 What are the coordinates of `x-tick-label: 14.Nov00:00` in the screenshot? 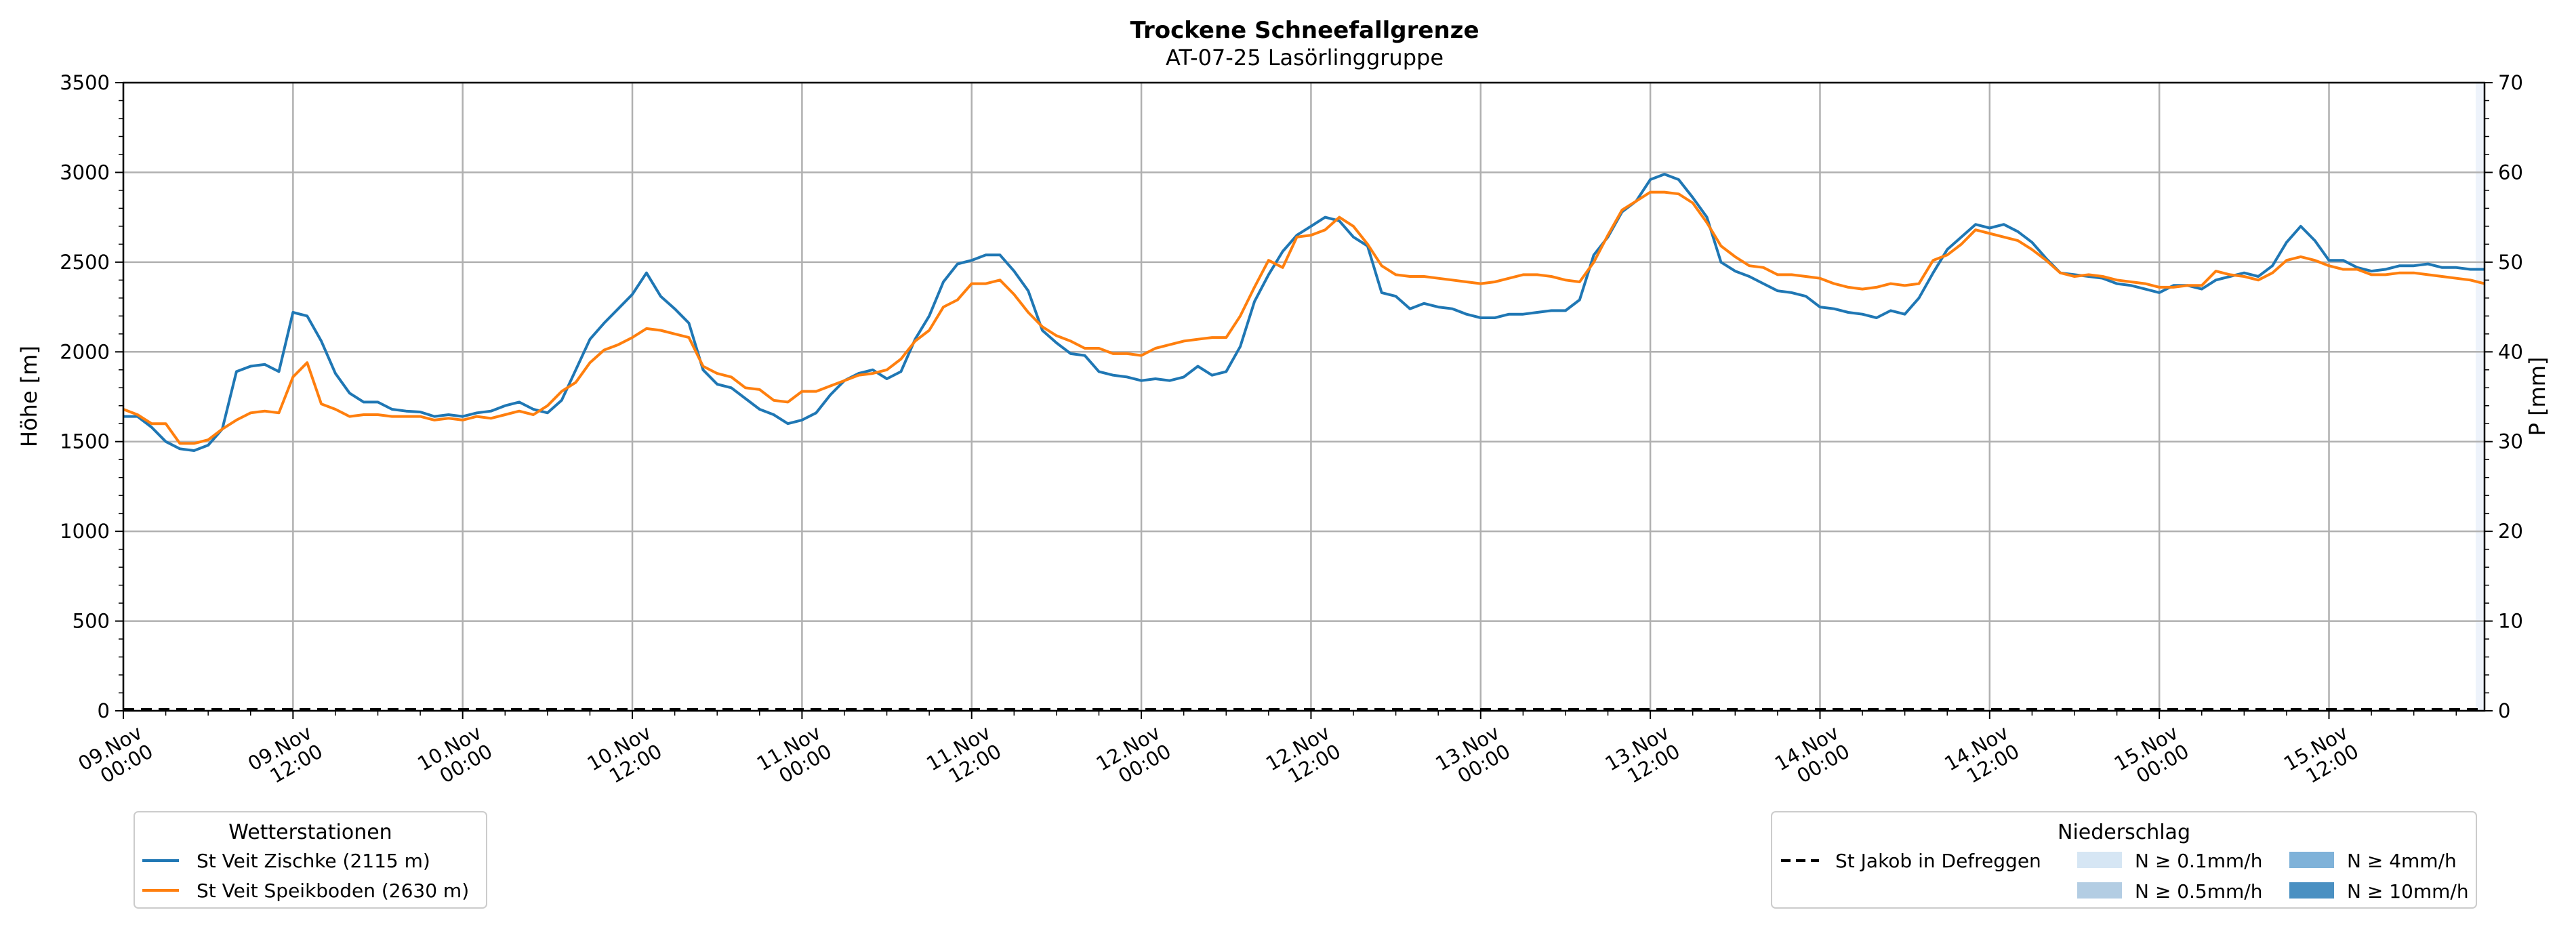 It's located at (1812, 758).